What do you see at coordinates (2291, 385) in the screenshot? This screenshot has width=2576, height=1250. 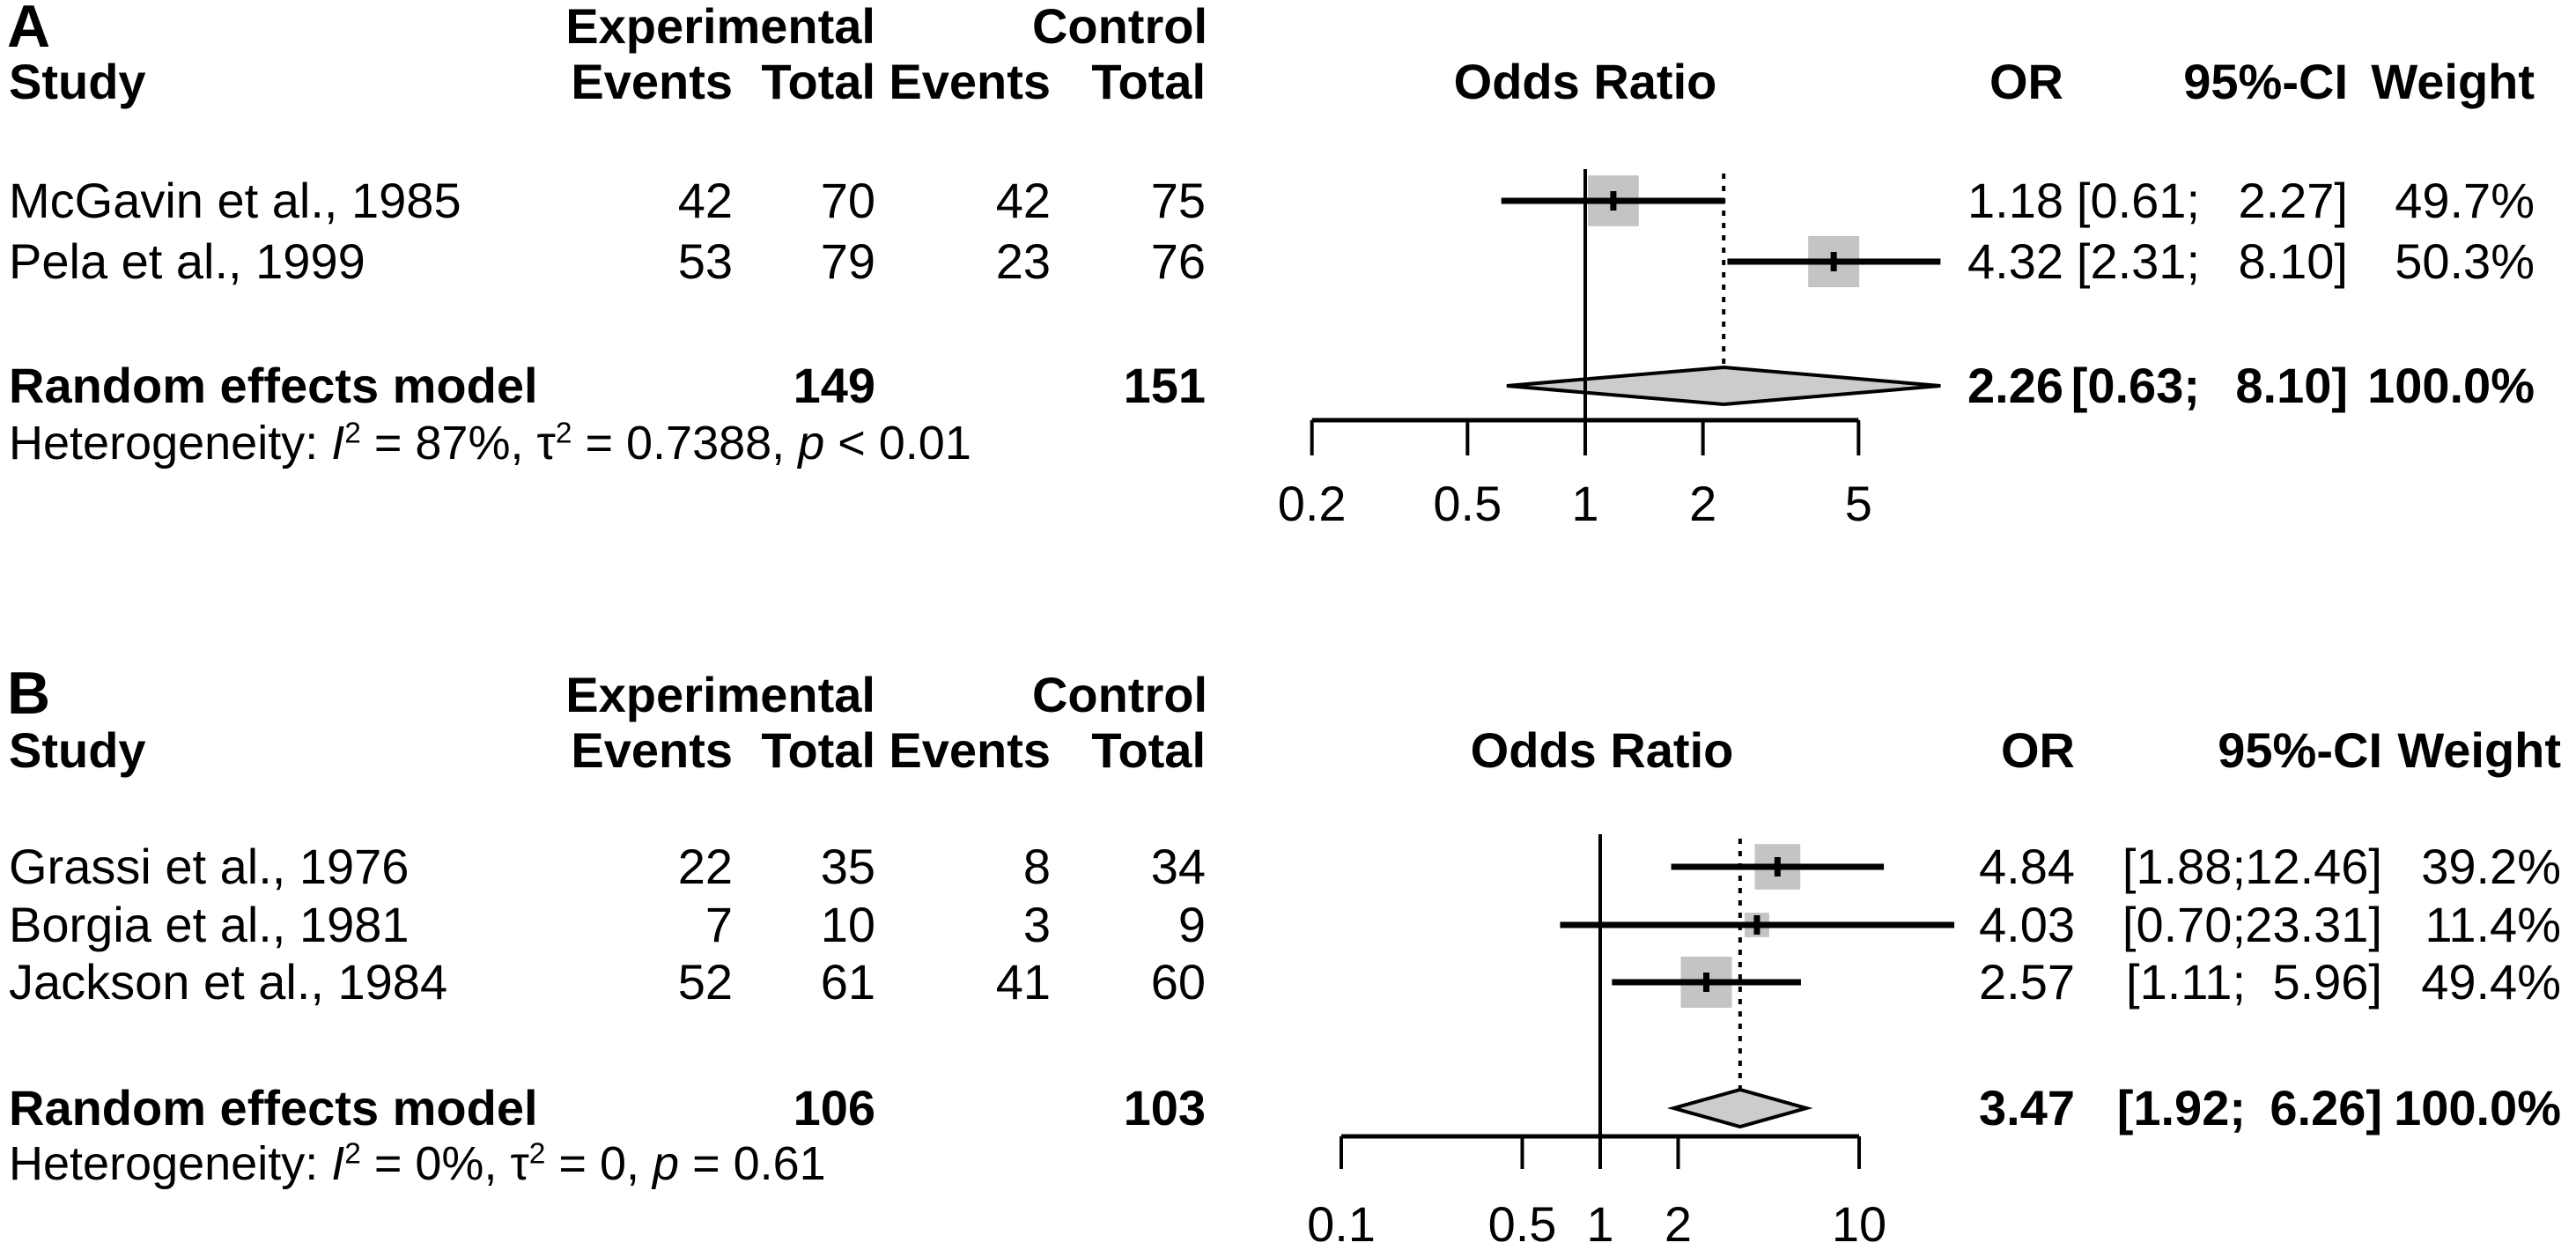 I see `pooled-ci-high-value: 8.10]` at bounding box center [2291, 385].